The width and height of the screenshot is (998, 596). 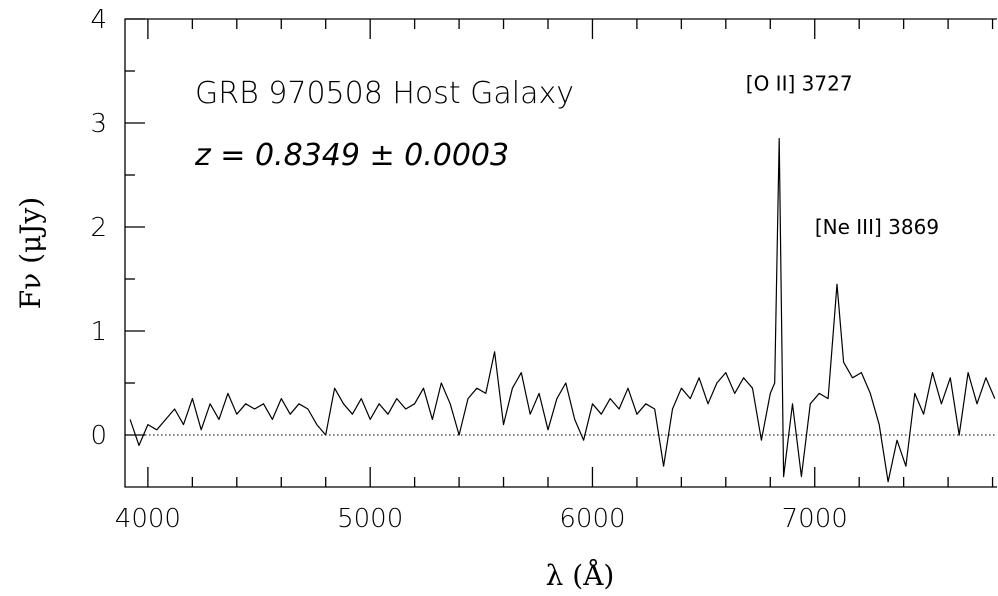 What do you see at coordinates (351, 155) in the screenshot?
I see `chart-subtitle: z = 0.8349 ± 0.0003` at bounding box center [351, 155].